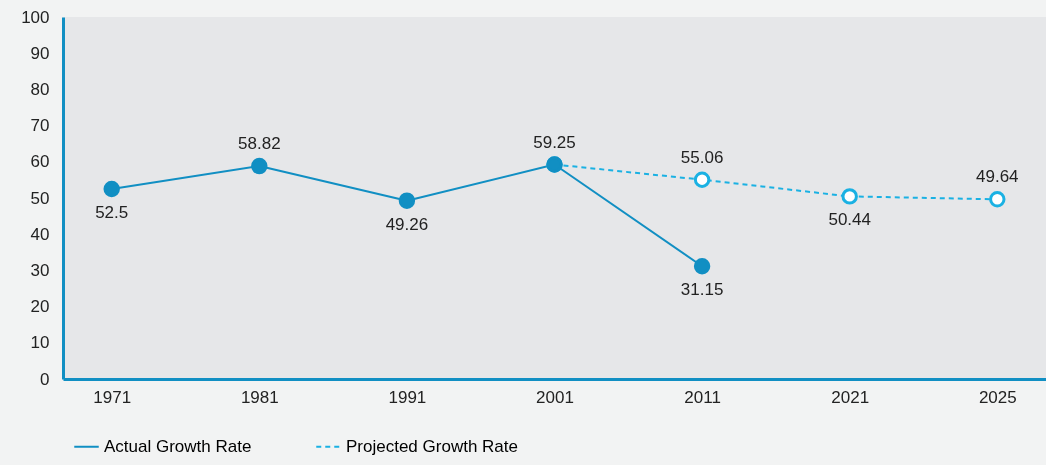  I want to click on data-label: 49.64, so click(997, 177).